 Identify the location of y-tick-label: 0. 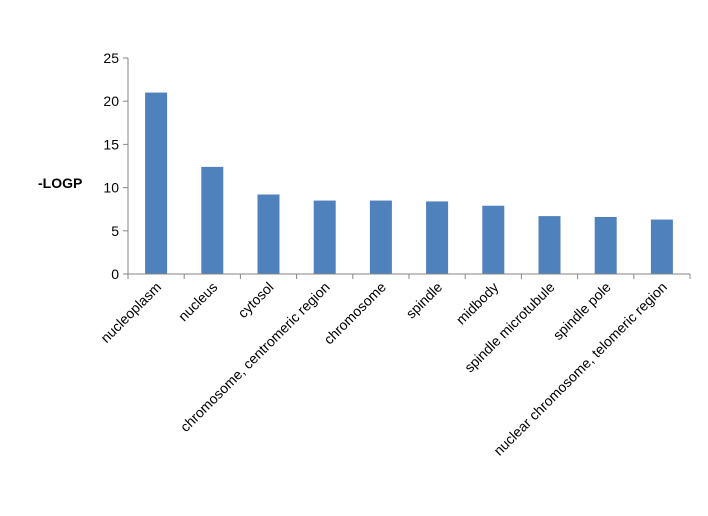
(115, 274).